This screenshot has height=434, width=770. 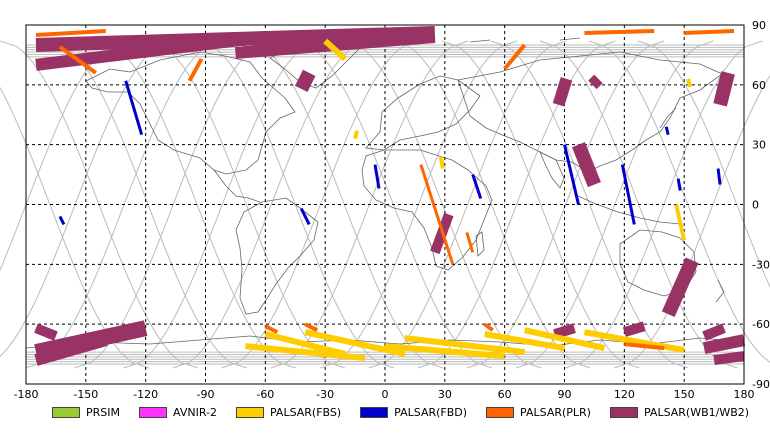 I want to click on y-tick-label: -30, so click(x=761, y=264).